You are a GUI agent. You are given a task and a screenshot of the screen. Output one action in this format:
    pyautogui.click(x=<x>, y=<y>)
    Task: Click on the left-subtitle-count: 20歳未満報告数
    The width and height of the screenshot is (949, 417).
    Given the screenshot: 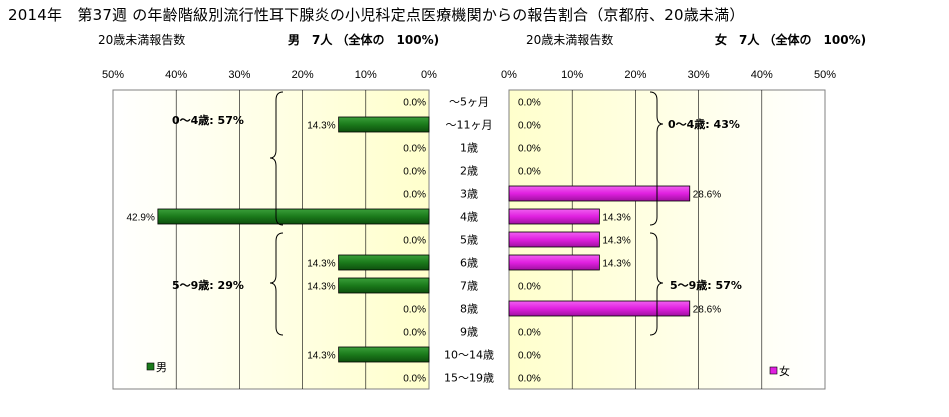 What is the action you would take?
    pyautogui.click(x=142, y=40)
    